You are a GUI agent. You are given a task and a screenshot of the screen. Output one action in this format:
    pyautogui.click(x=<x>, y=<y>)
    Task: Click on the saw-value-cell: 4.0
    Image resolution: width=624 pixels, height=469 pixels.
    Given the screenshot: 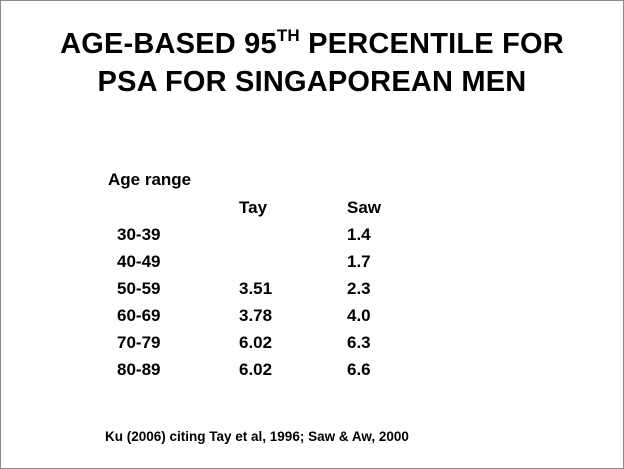 What is the action you would take?
    pyautogui.click(x=359, y=315)
    